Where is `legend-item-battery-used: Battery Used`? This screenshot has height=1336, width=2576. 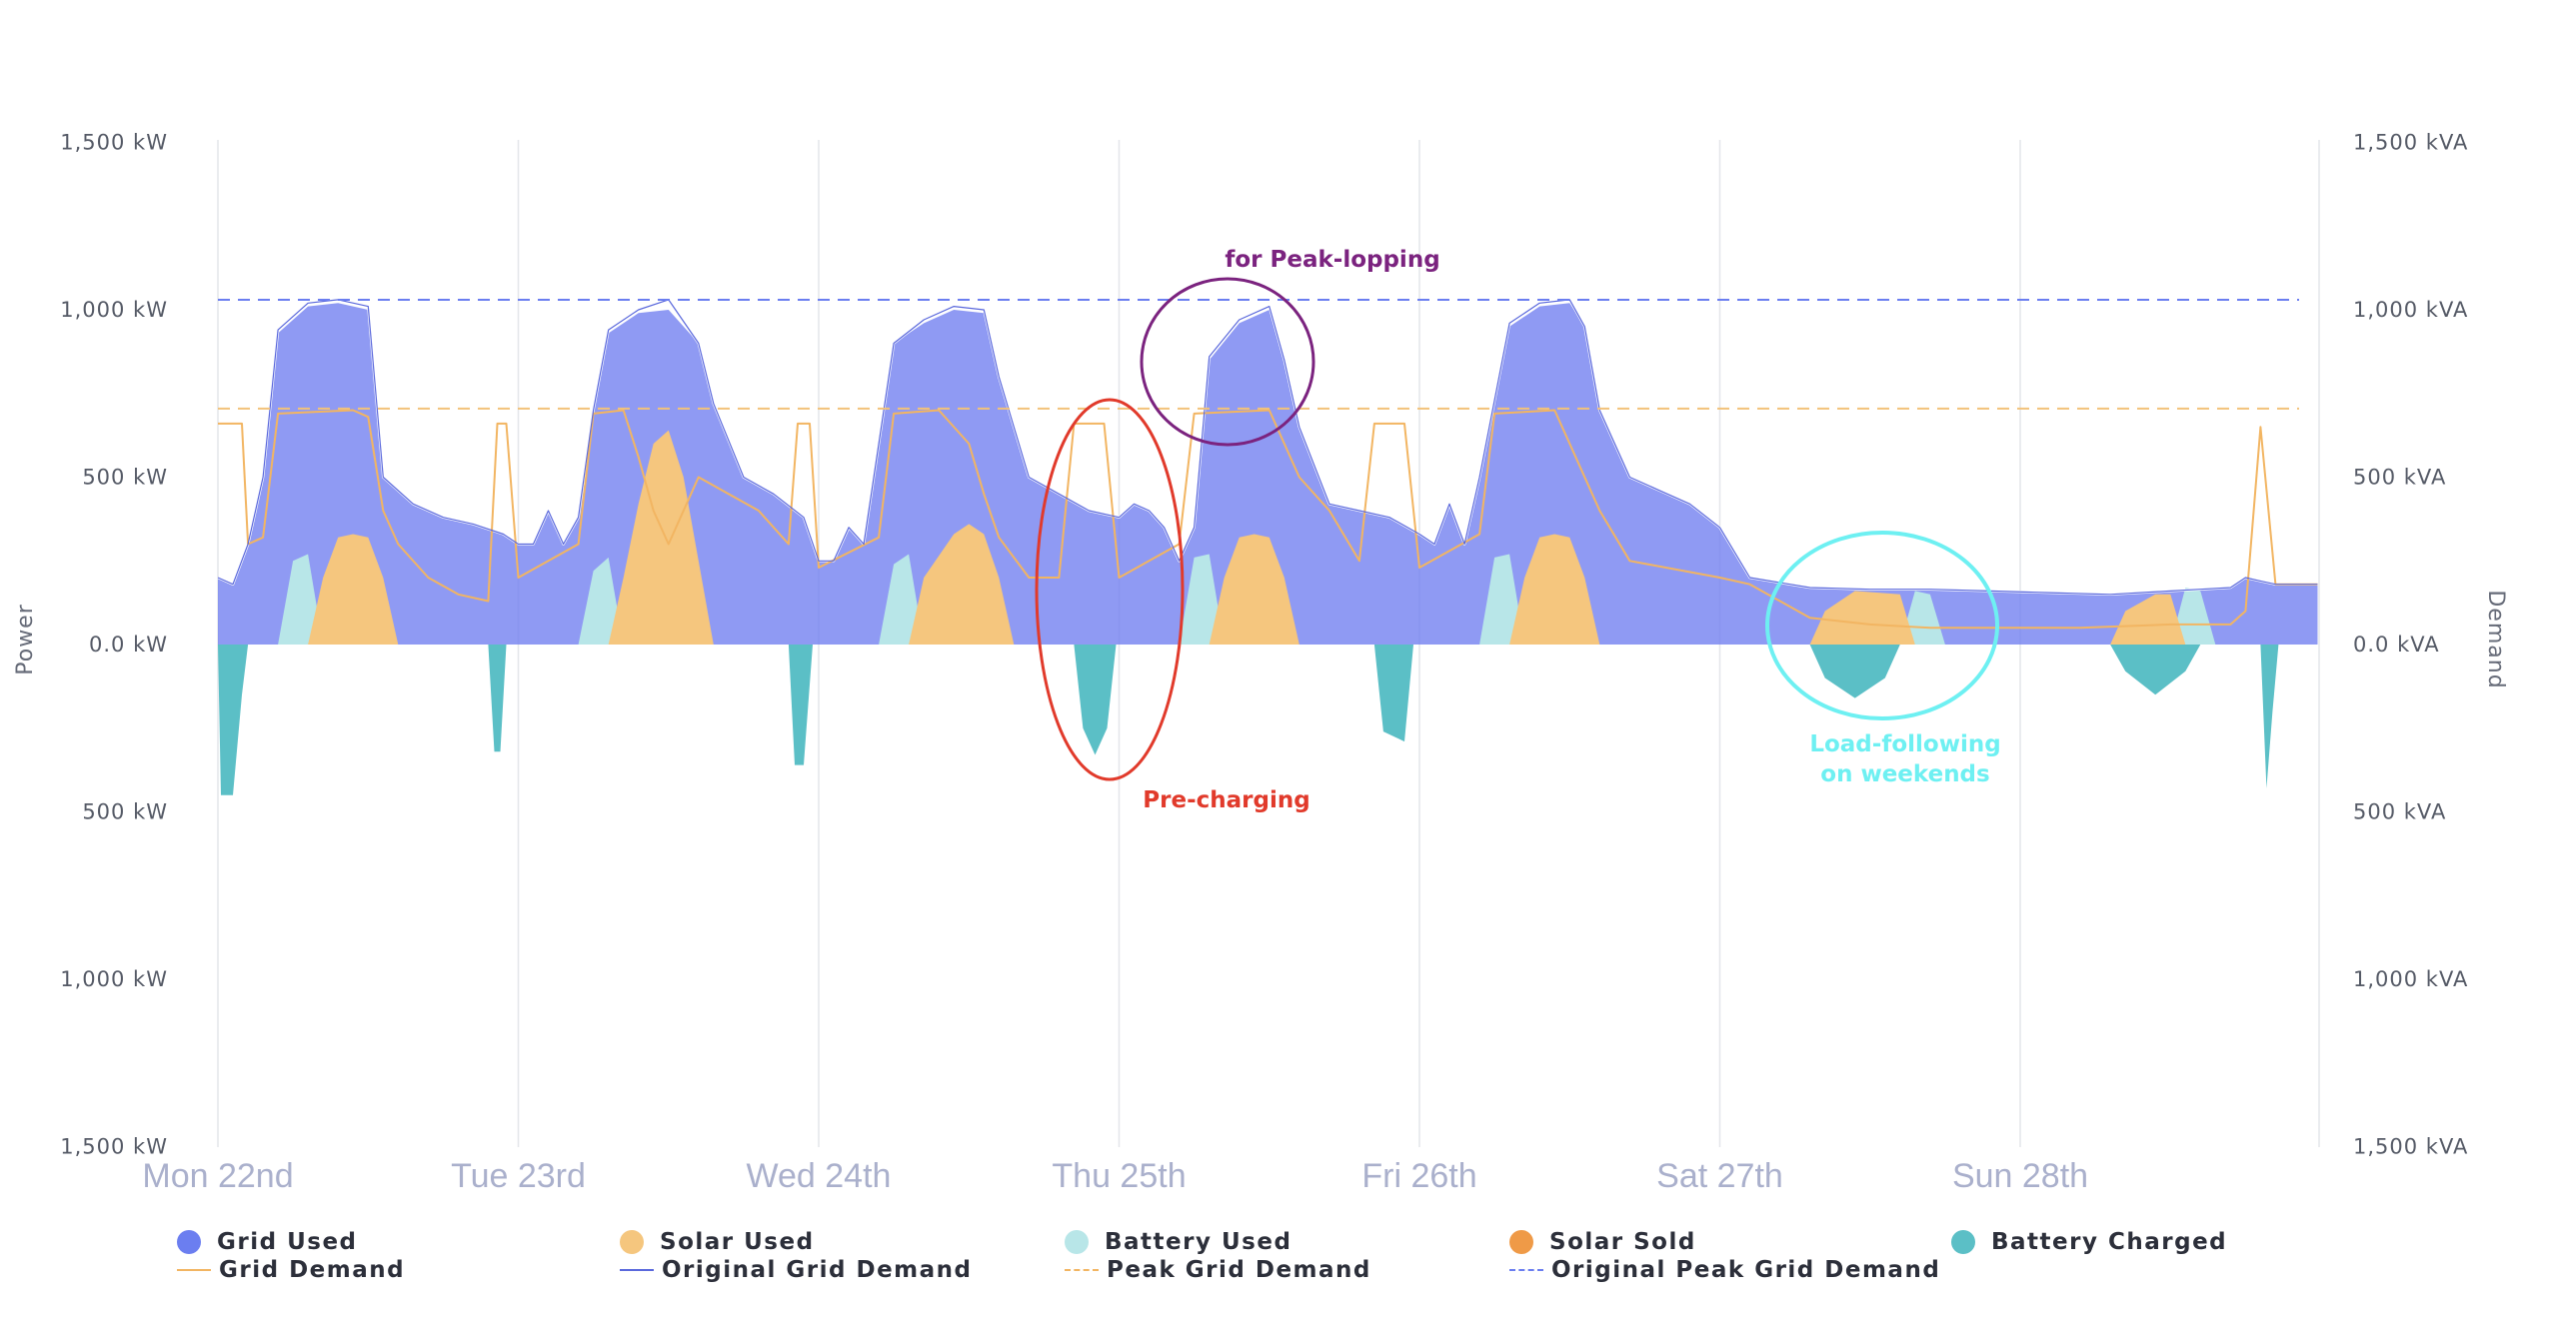
legend-item-battery-used: Battery Used is located at coordinates (1178, 1242).